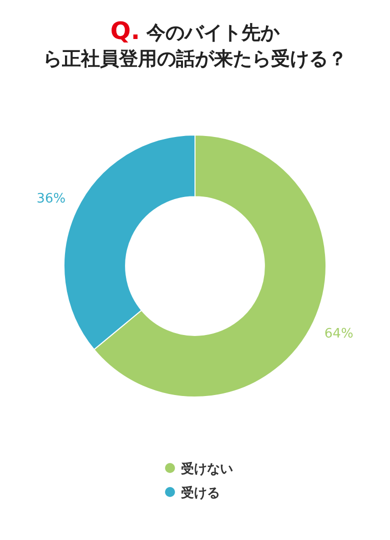 This screenshot has width=390, height=540. I want to click on legend-label: 受ける, so click(200, 493).